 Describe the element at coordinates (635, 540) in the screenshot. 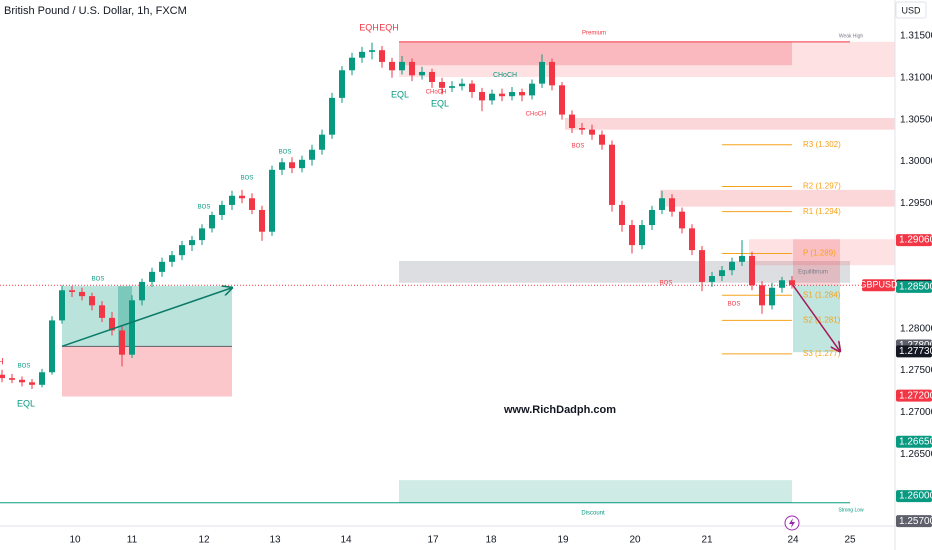

I see `x-tick-label: 20` at that location.